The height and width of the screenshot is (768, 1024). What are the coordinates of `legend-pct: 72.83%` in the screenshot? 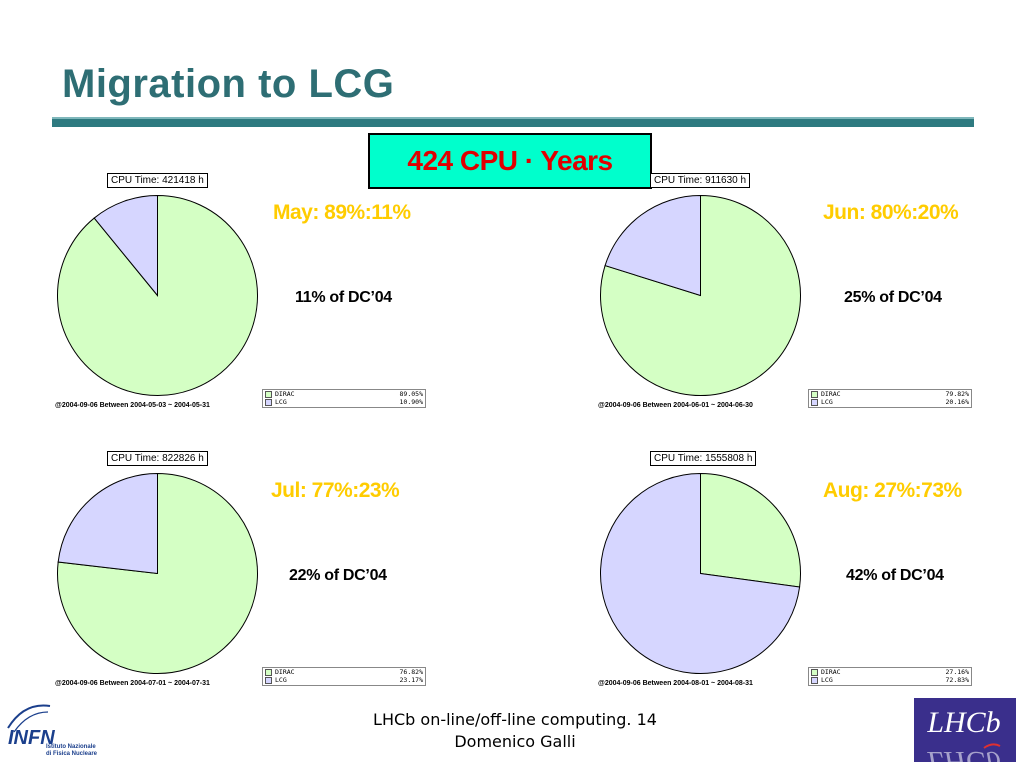 It's located at (957, 680).